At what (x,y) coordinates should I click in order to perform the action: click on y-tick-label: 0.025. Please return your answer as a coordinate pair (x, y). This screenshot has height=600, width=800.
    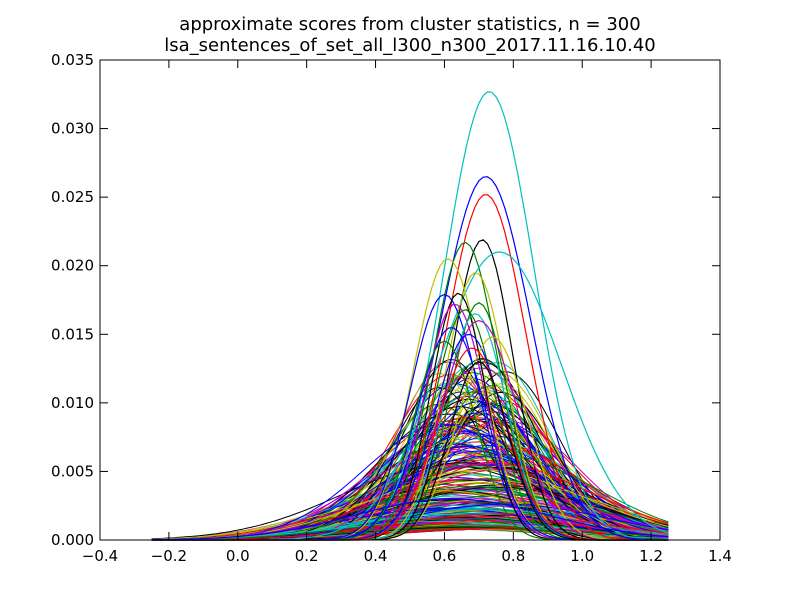
    Looking at the image, I should click on (72, 197).